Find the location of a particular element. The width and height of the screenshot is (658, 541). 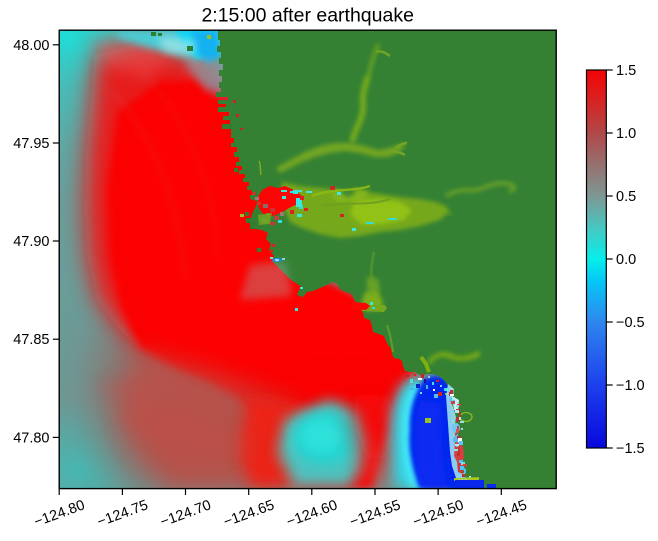

svg-text: 0.5 is located at coordinates (626, 197).